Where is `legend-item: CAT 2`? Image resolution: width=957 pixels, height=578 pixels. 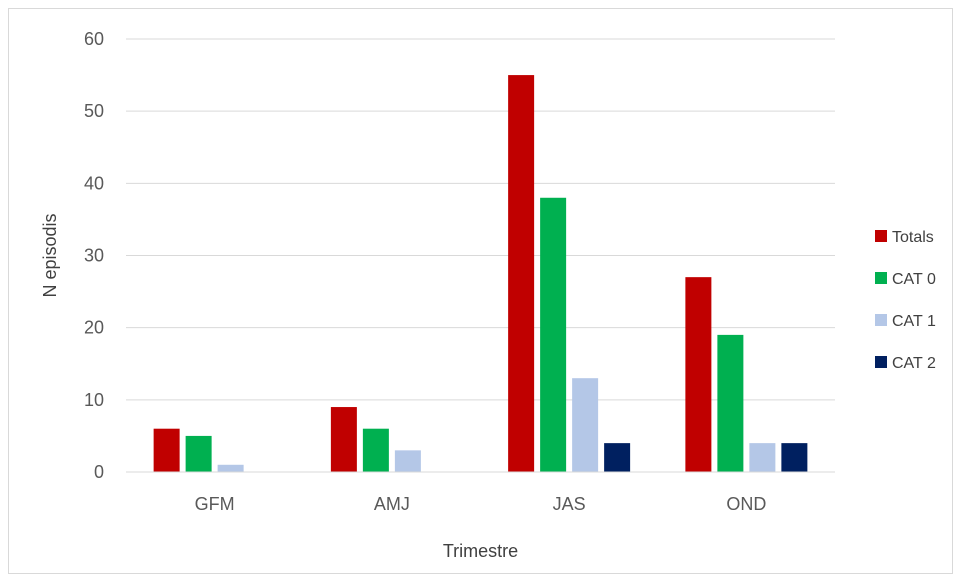 legend-item: CAT 2 is located at coordinates (905, 363).